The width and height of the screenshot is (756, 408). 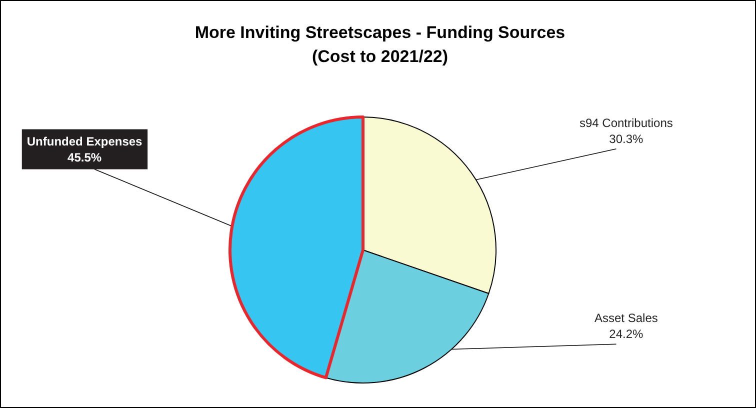 I want to click on data-label: 45.5%, so click(x=85, y=157).